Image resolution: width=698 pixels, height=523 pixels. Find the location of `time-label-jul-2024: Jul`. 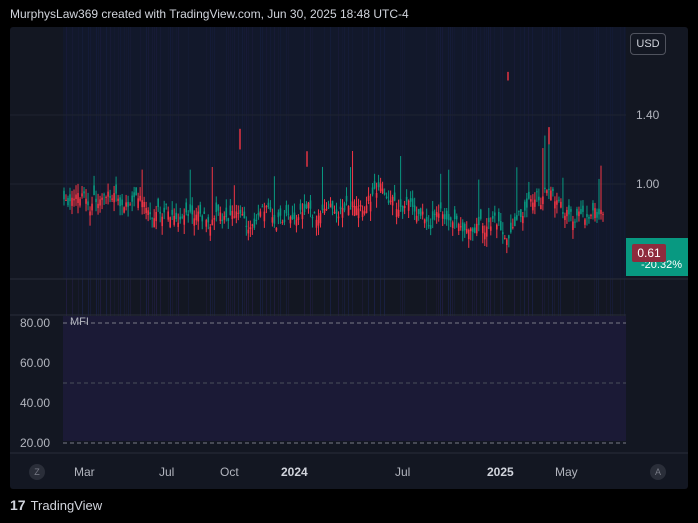

time-label-jul-2024: Jul is located at coordinates (403, 472).